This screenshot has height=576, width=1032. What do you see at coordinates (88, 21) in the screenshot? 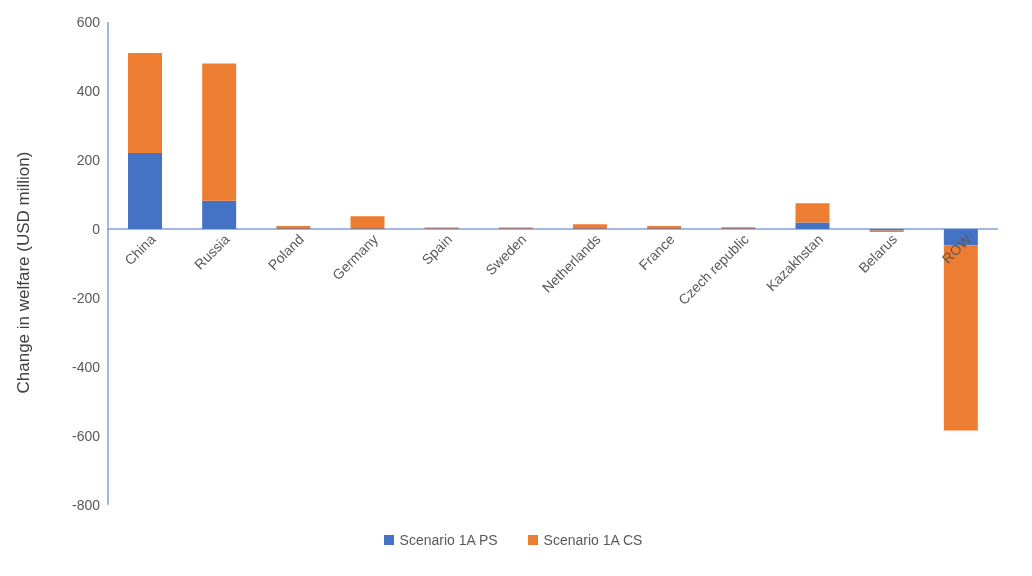
I see `y-tick-label: 600` at bounding box center [88, 21].